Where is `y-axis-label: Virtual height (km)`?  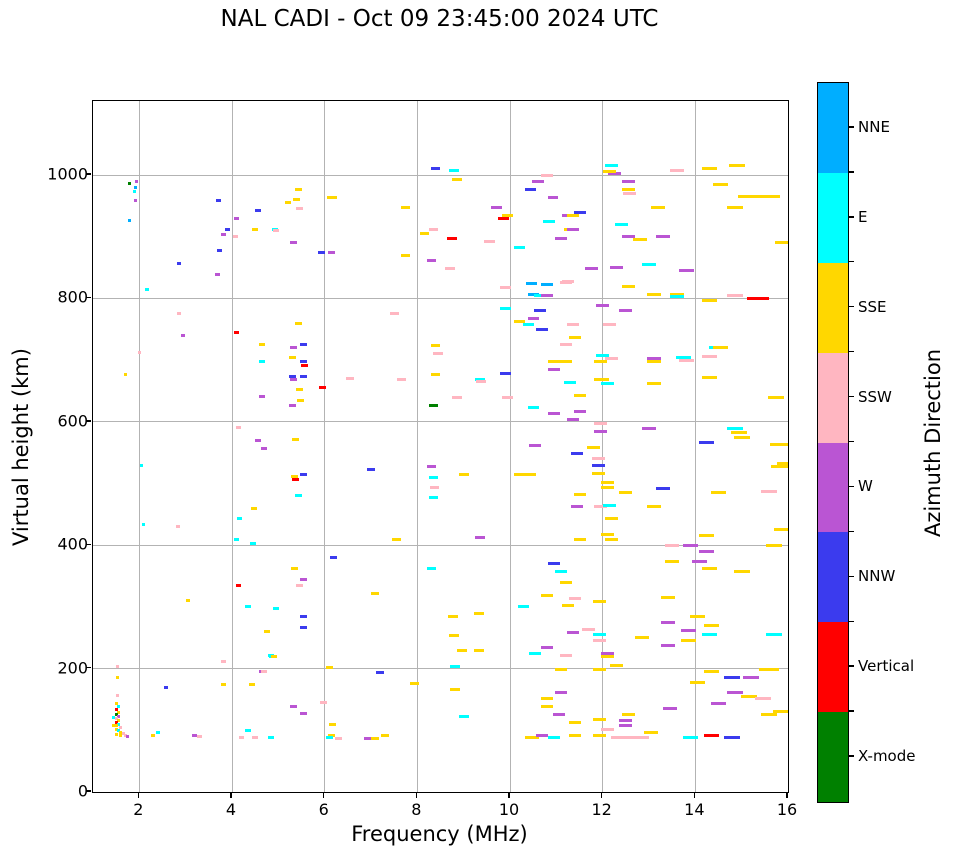 y-axis-label: Virtual height (km) is located at coordinates (21, 447).